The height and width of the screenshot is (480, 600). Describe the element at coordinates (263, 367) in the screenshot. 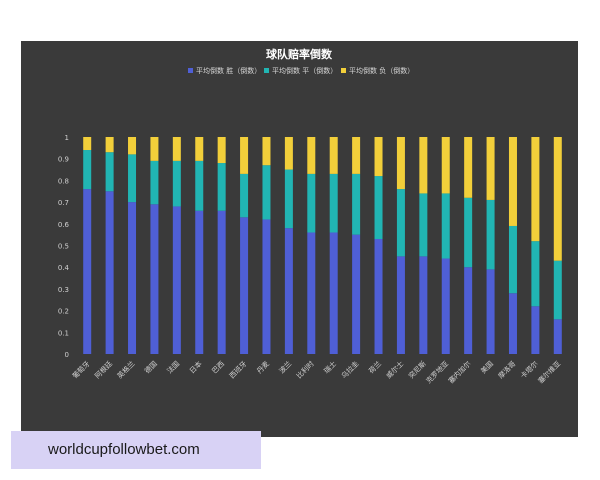

I see `x-tick-label: 丹麦` at that location.